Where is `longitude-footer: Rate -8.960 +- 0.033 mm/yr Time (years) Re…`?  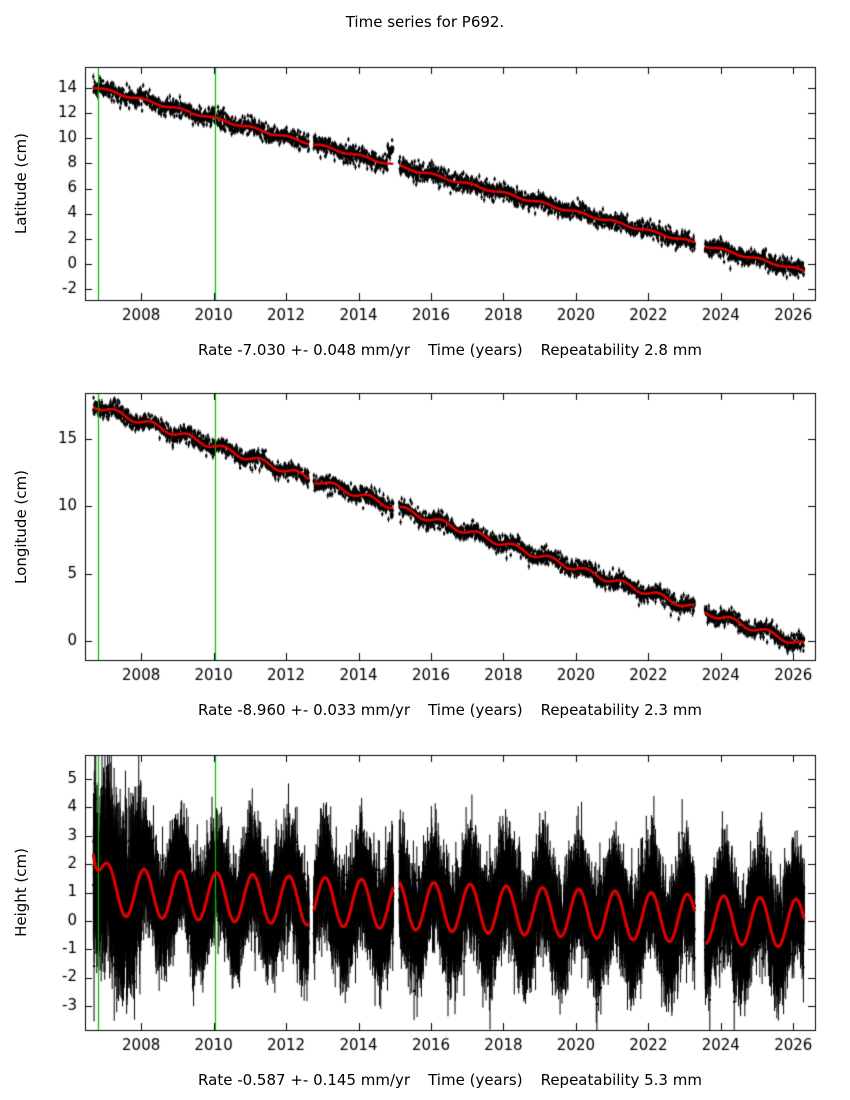
longitude-footer: Rate -8.960 +- 0.033 mm/yr Time (years) Re… is located at coordinates (450, 710).